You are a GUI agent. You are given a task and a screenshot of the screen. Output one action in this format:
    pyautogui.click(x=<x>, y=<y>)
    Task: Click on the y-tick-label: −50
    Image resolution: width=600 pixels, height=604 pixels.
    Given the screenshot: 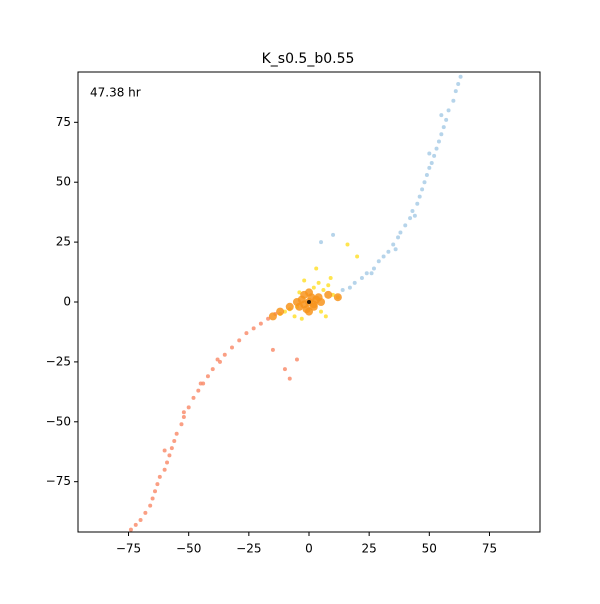 What is the action you would take?
    pyautogui.click(x=58, y=421)
    